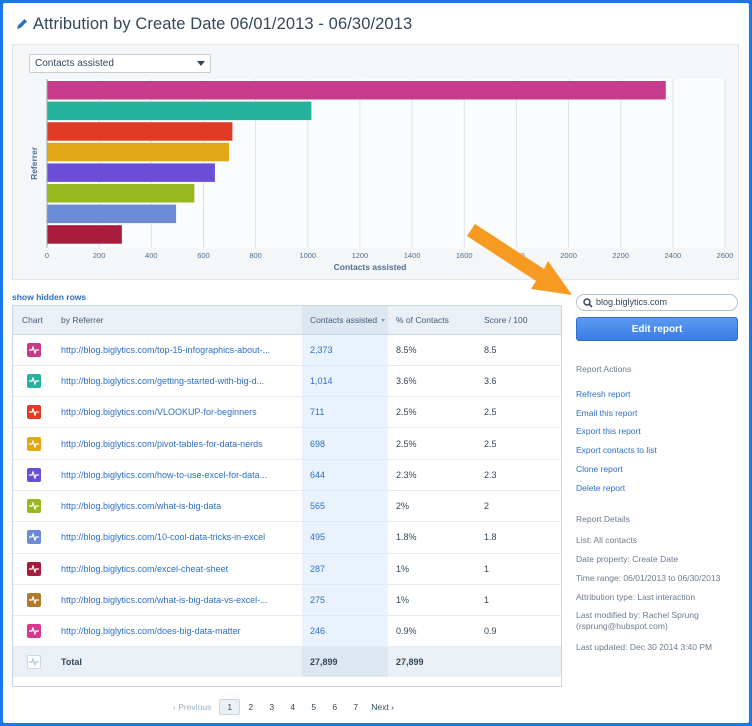 This screenshot has height=726, width=752. What do you see at coordinates (318, 631) in the screenshot?
I see `contacts-assisted-link: 246` at bounding box center [318, 631].